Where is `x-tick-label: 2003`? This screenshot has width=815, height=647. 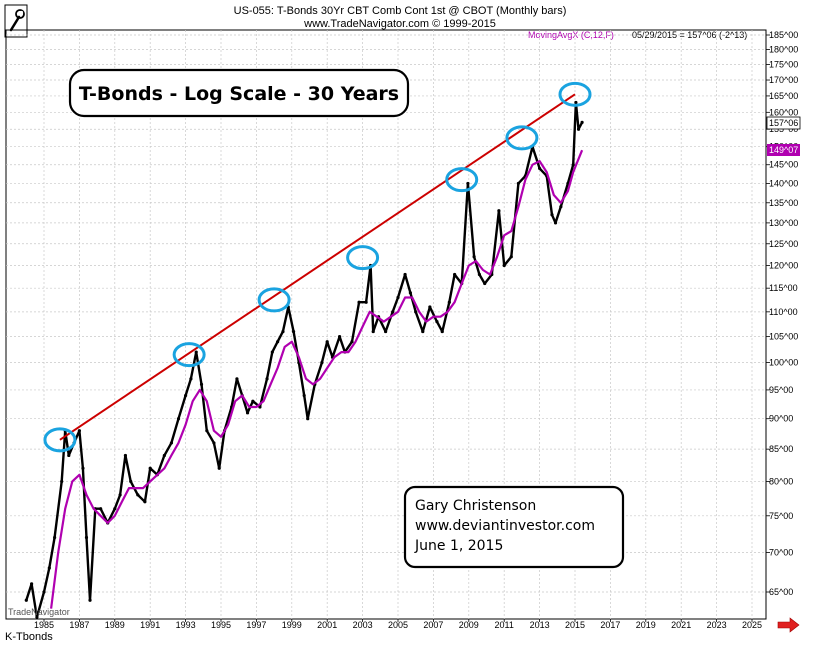 x-tick-label: 2003 is located at coordinates (363, 625).